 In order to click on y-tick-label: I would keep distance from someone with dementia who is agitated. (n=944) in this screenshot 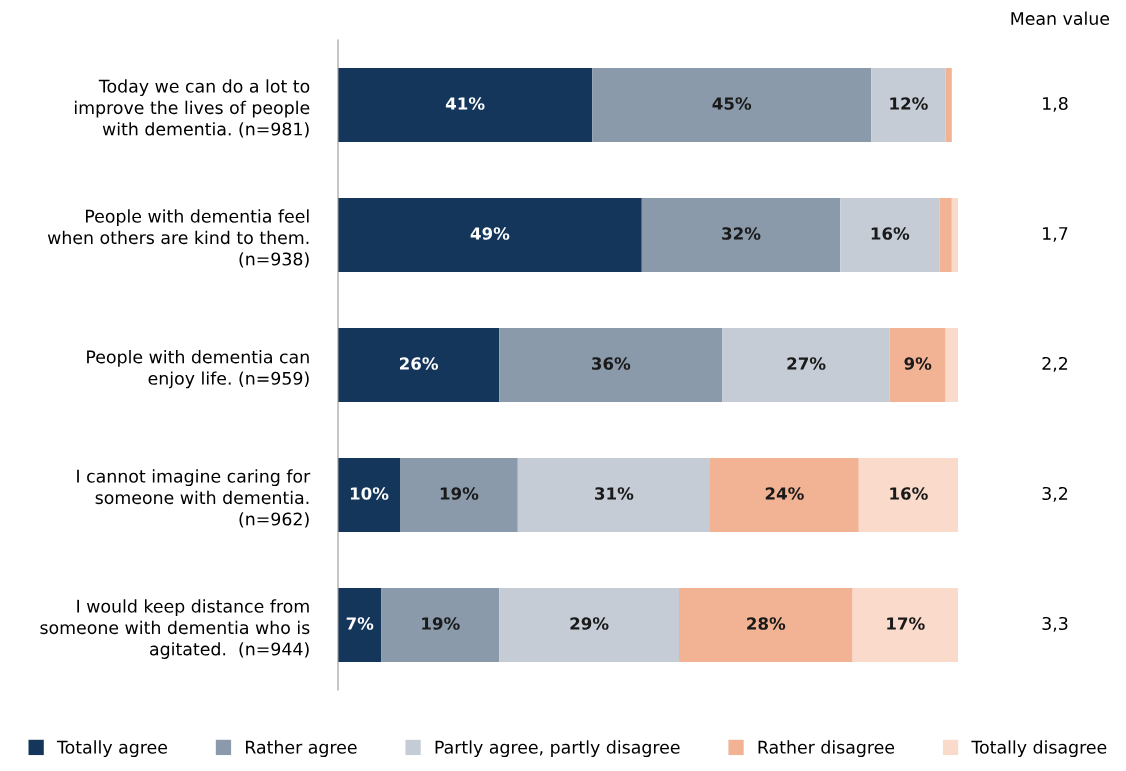, I will do `click(175, 629)`.